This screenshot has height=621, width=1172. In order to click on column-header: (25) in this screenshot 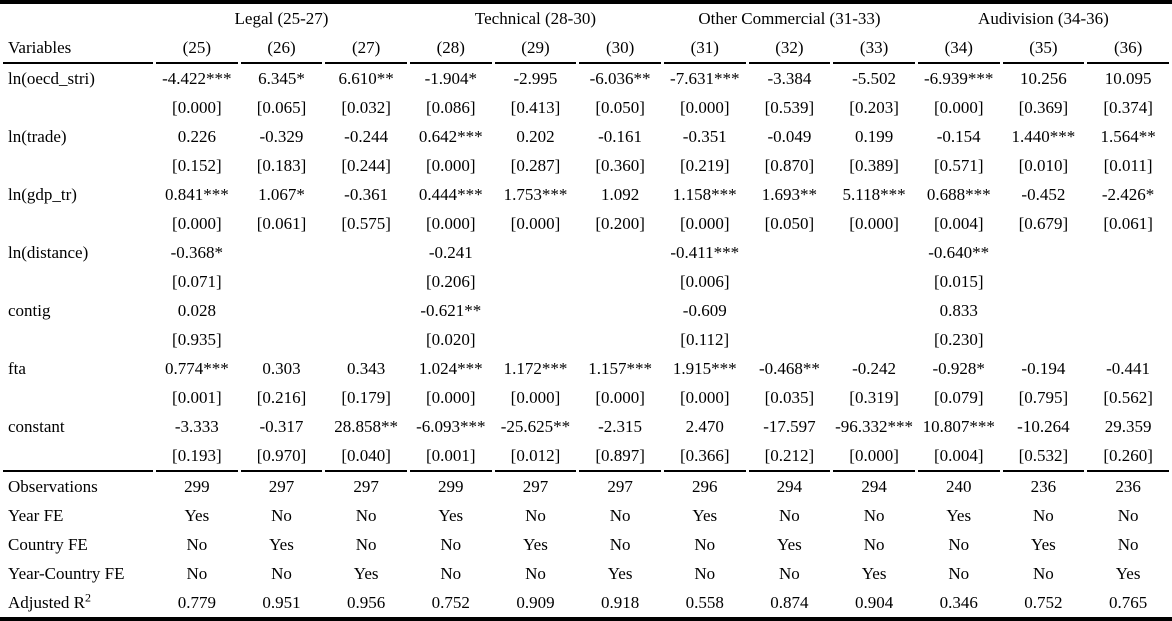, I will do `click(197, 48)`.